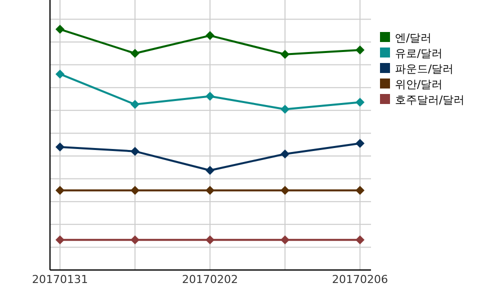 The width and height of the screenshot is (500, 290). Describe the element at coordinates (419, 53) in the screenshot. I see `legend-label: 유로/달러` at that location.